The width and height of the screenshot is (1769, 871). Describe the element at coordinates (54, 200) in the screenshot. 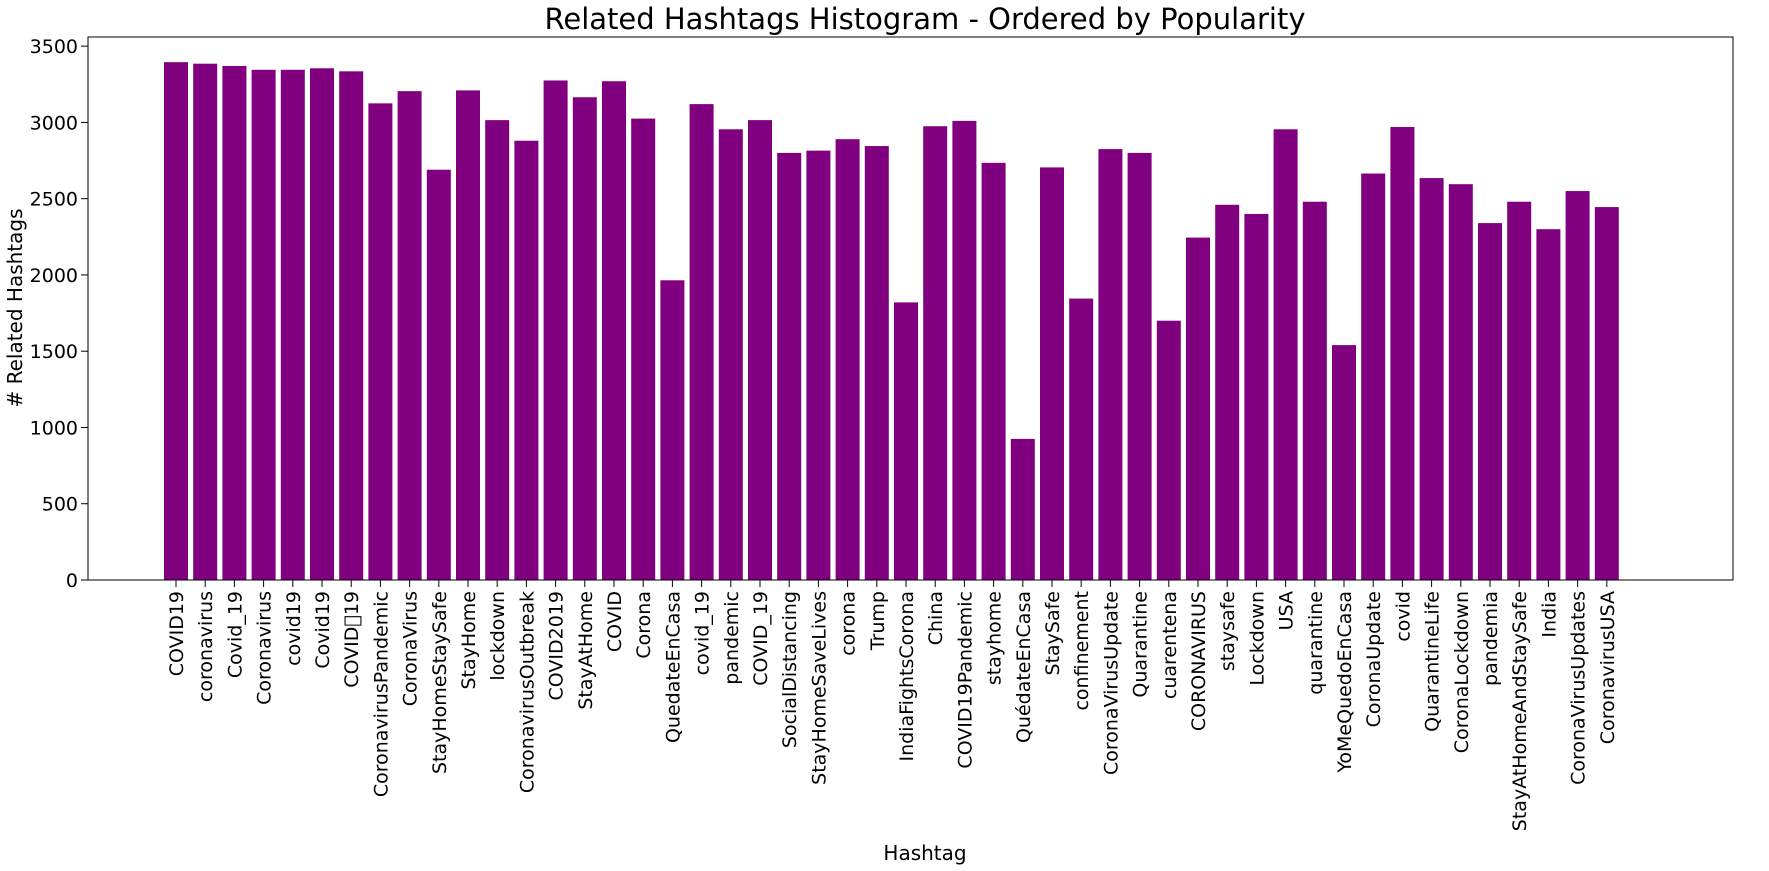

I see `y-tick-label: 2500` at that location.